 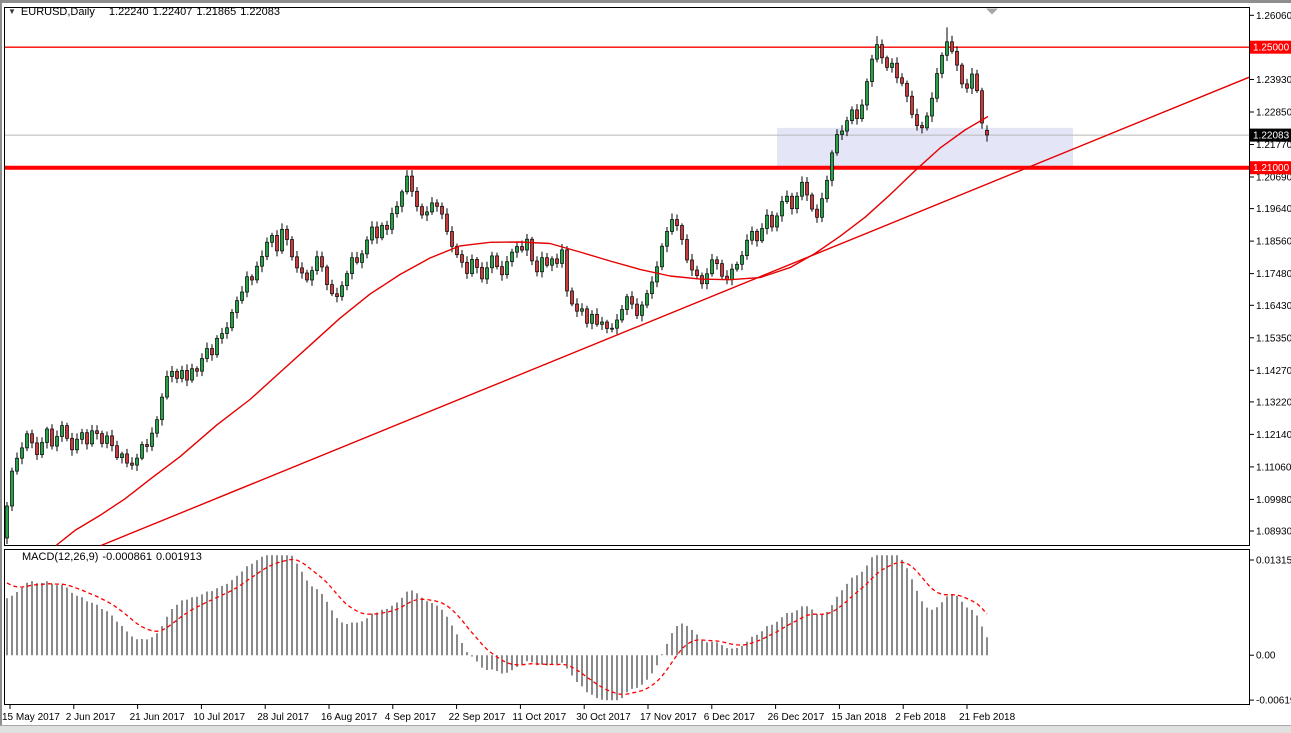 What do you see at coordinates (858, 717) in the screenshot?
I see `date-tick-label: 15 Jan 2018` at bounding box center [858, 717].